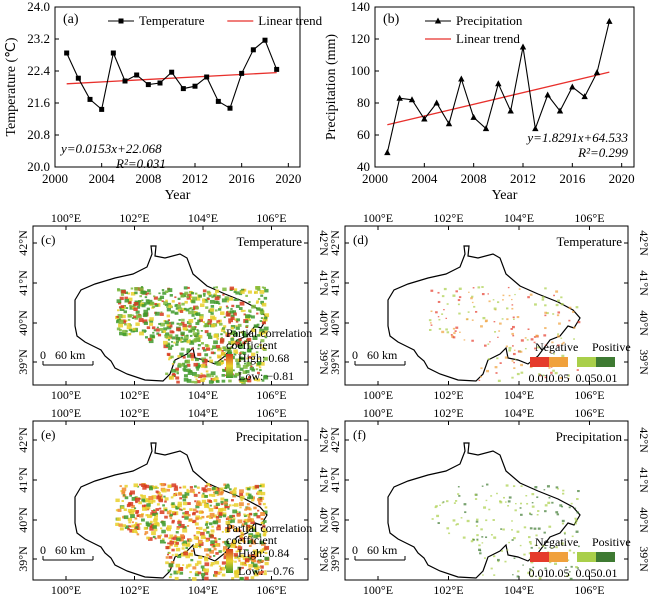 The image size is (650, 607). I want to click on panel-title: Precipitation, so click(269, 436).